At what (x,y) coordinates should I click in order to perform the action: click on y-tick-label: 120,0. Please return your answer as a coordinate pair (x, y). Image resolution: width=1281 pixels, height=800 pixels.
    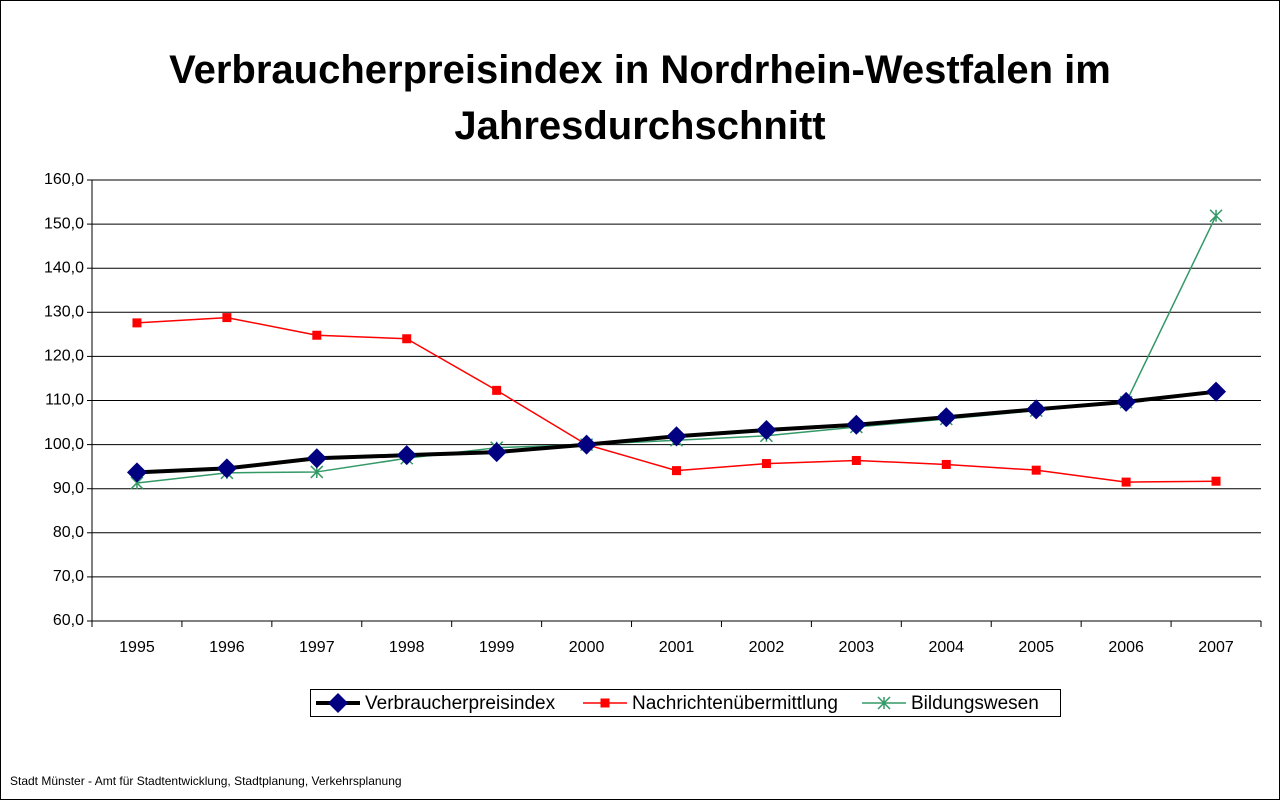
    Looking at the image, I should click on (64, 356).